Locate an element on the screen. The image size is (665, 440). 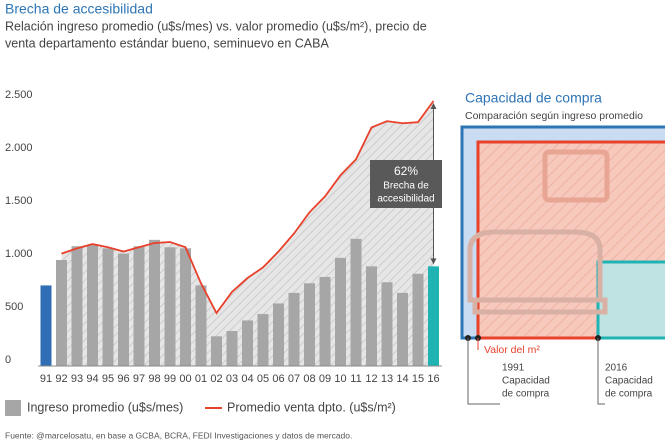
x-tick-label: 04 is located at coordinates (247, 379).